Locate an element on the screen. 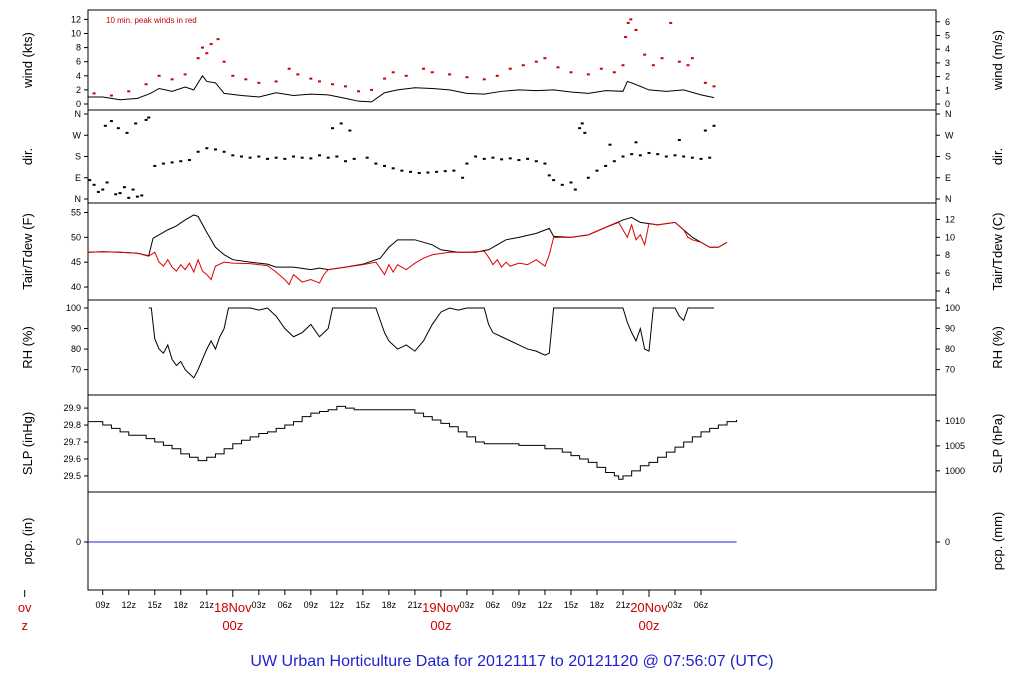 The height and width of the screenshot is (700, 1024). left-axis-label: SLP (inHg) is located at coordinates (27, 443).